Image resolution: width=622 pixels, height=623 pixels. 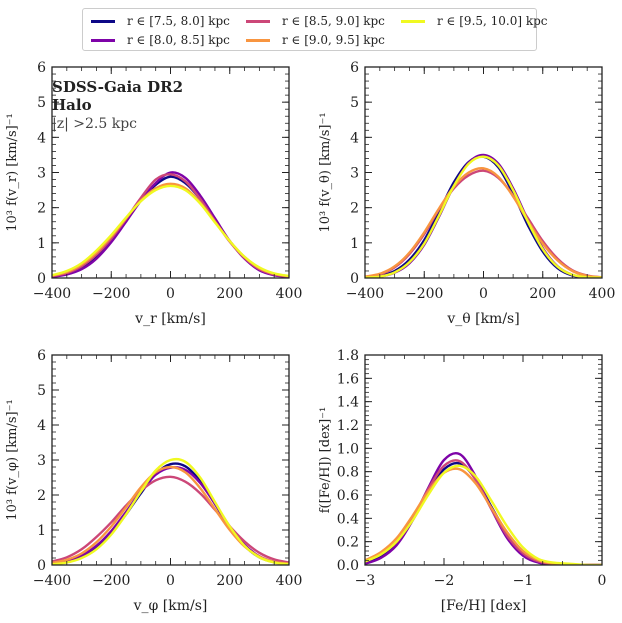 I want to click on y-tick-label: 0.6, so click(x=348, y=496).